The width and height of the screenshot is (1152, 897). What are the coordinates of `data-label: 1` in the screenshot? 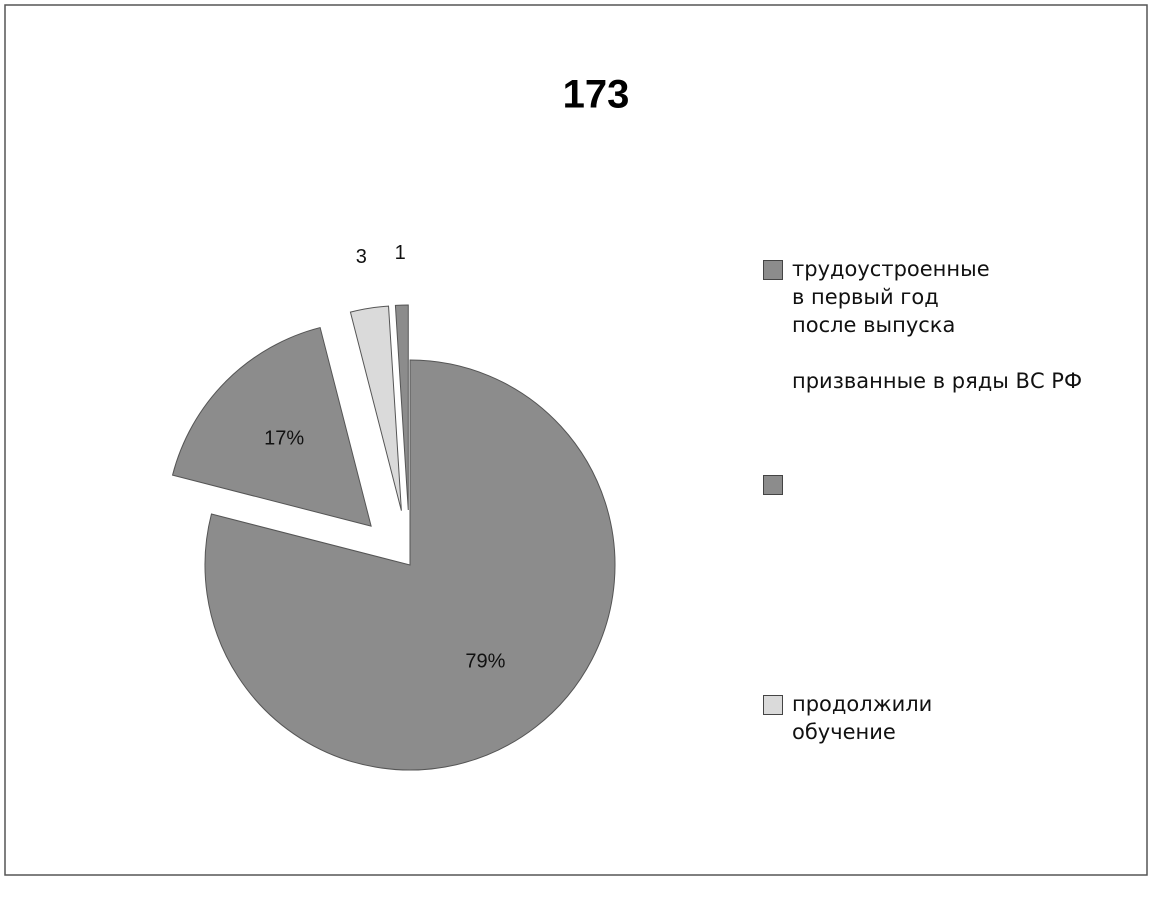 It's located at (400, 253).